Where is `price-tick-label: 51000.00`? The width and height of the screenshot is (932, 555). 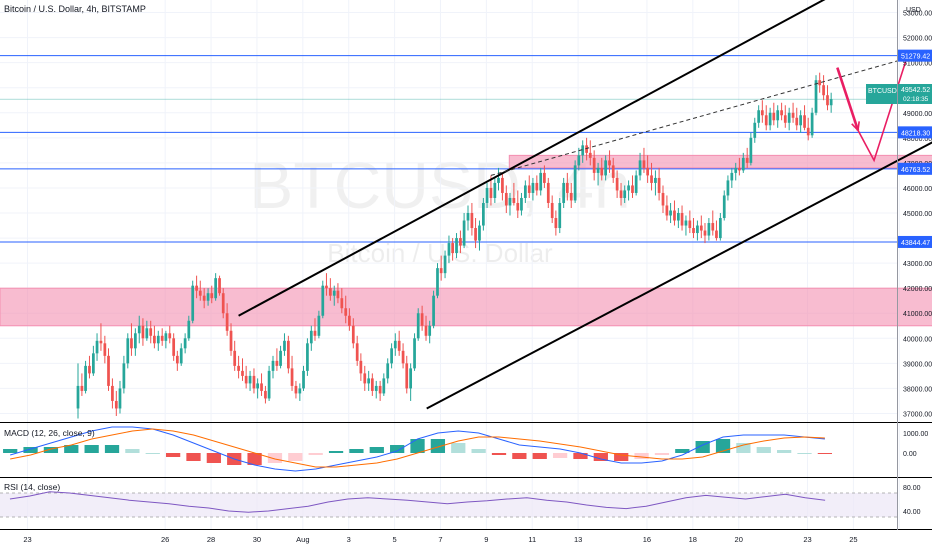
price-tick-label: 51000.00 is located at coordinates (917, 64).